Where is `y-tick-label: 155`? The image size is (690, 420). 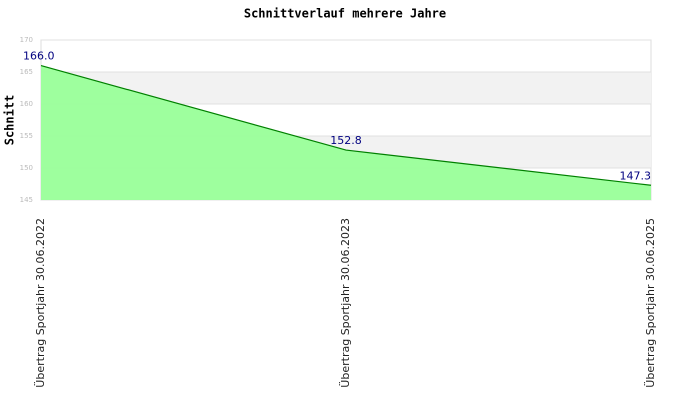 y-tick-label: 155 is located at coordinates (26, 136).